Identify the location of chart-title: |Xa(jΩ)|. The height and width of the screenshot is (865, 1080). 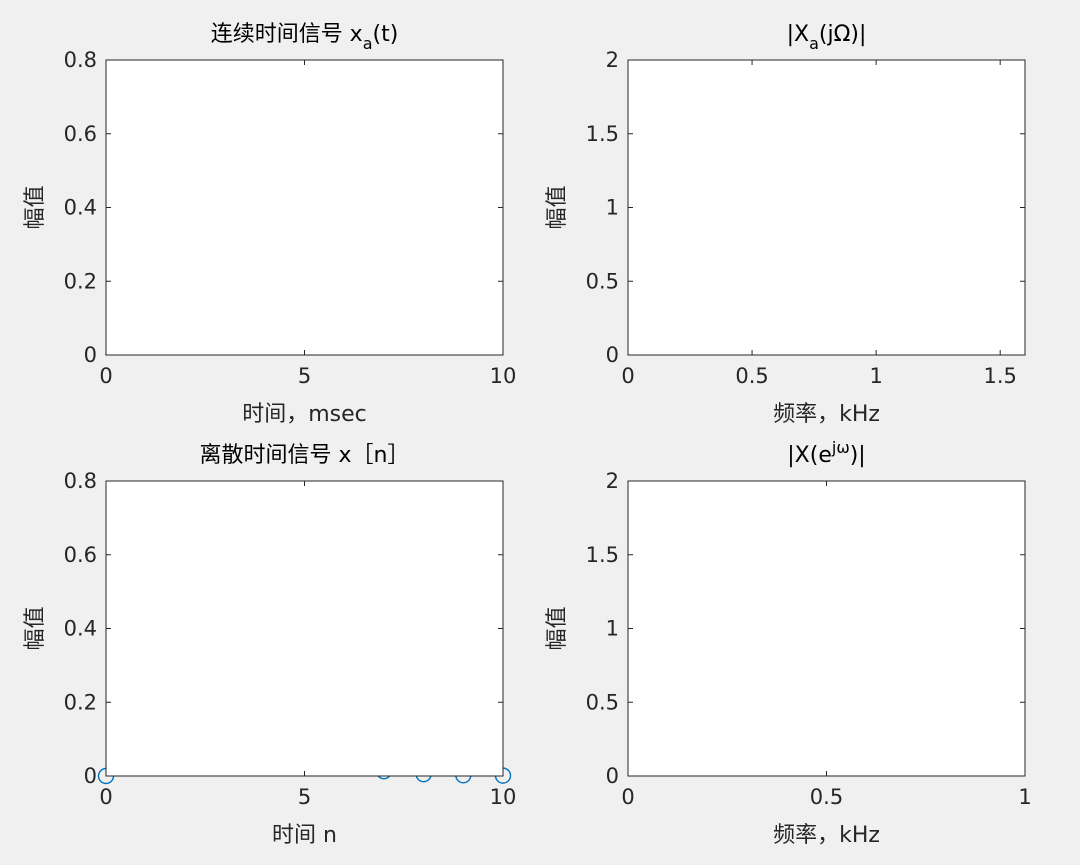
(827, 37).